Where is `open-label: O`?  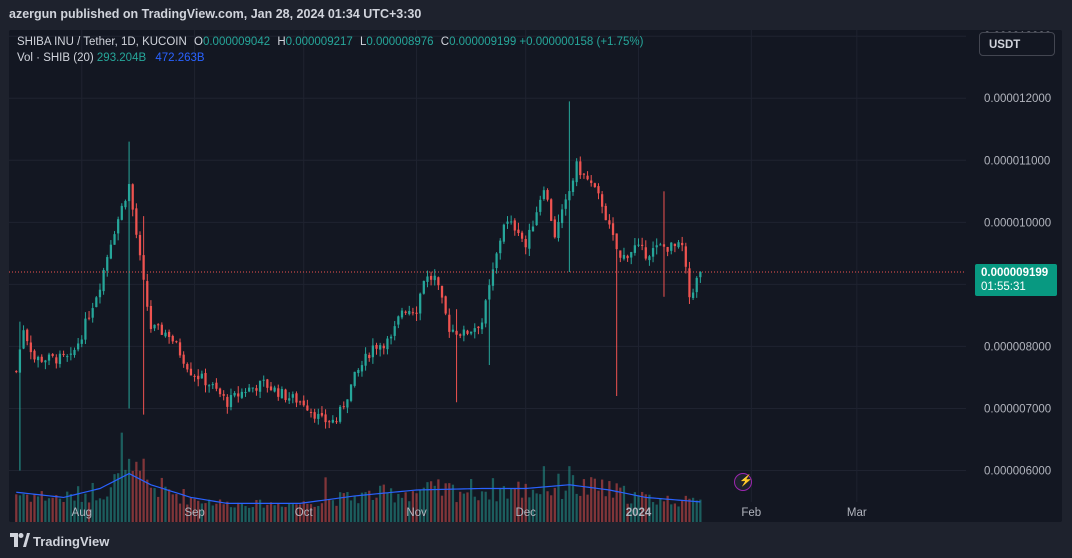 open-label: O is located at coordinates (198, 42).